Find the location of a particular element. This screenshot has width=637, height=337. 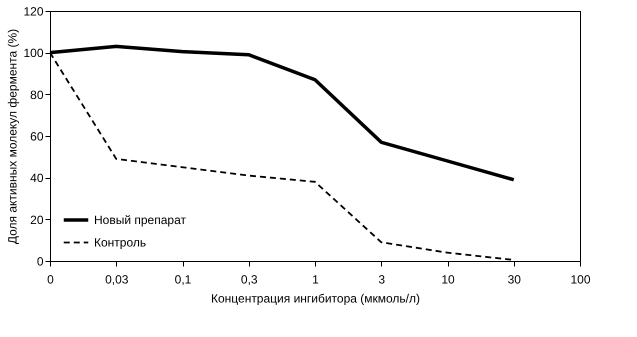

x-tick-label: 0 is located at coordinates (50, 279).